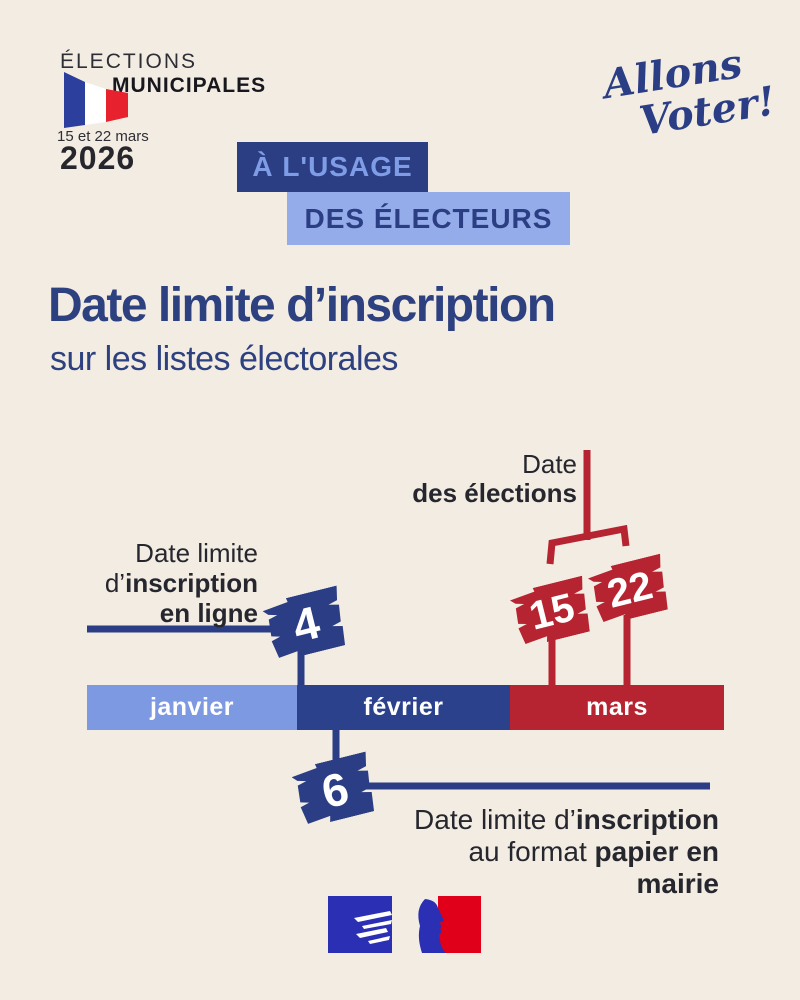  Describe the element at coordinates (129, 61) in the screenshot. I see `brand-elections-text: ÉLECTIONS` at that location.